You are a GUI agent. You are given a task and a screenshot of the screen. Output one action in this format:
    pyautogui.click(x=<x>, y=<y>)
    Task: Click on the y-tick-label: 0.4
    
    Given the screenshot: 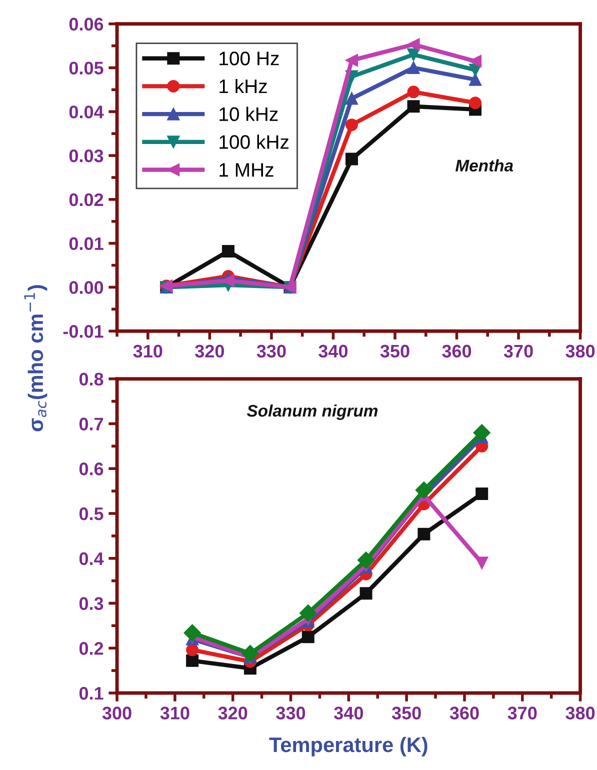 What is the action you would take?
    pyautogui.click(x=91, y=559)
    